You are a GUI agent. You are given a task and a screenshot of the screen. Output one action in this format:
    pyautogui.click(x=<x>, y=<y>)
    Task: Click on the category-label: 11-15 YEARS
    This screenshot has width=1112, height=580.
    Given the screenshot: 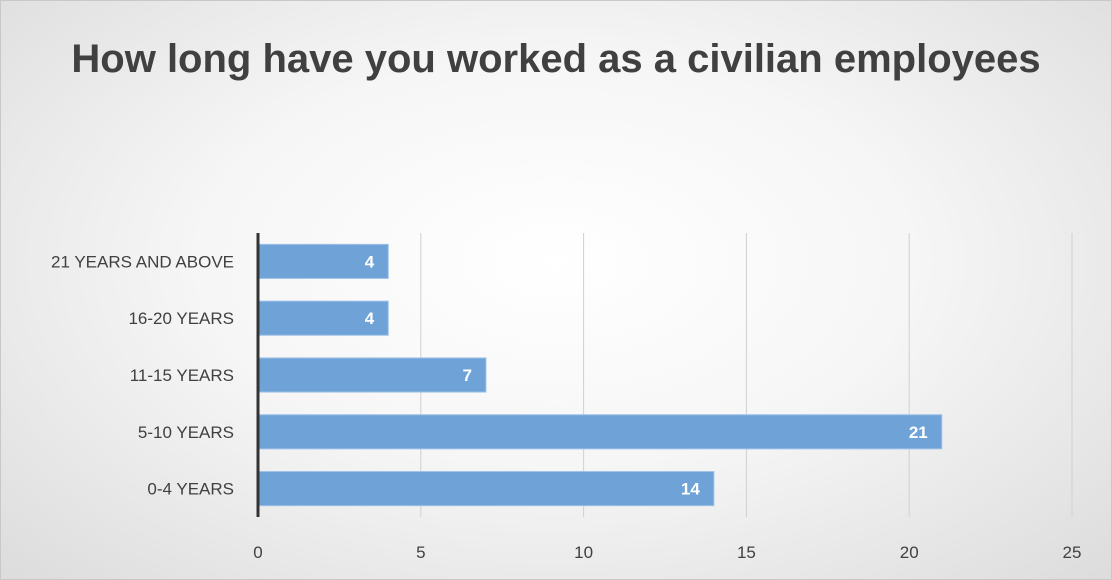 What is the action you would take?
    pyautogui.click(x=182, y=375)
    